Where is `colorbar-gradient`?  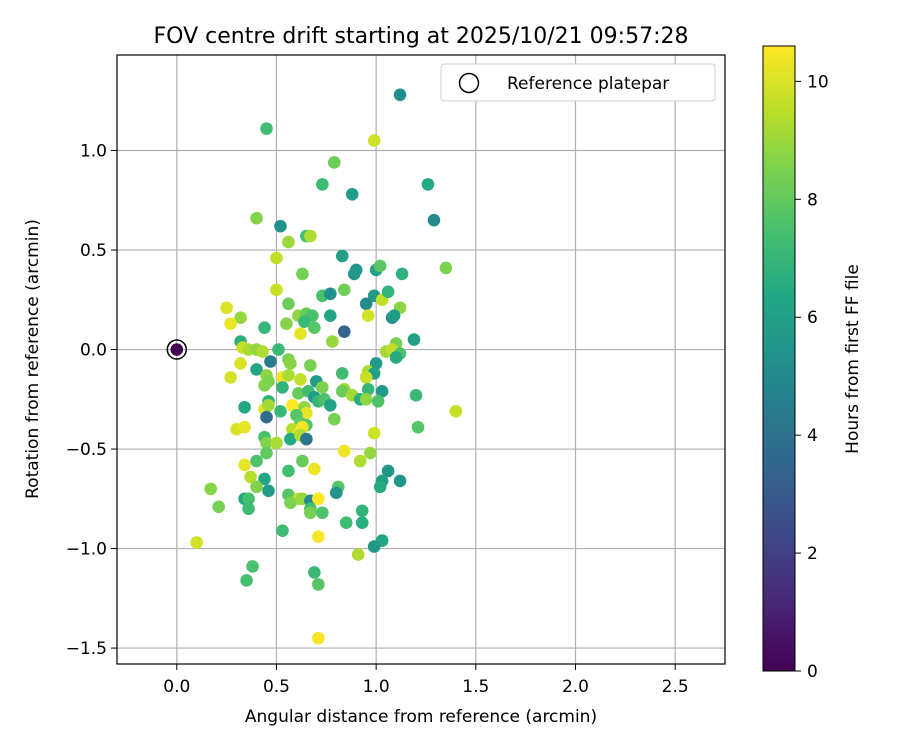
colorbar-gradient is located at coordinates (779, 358).